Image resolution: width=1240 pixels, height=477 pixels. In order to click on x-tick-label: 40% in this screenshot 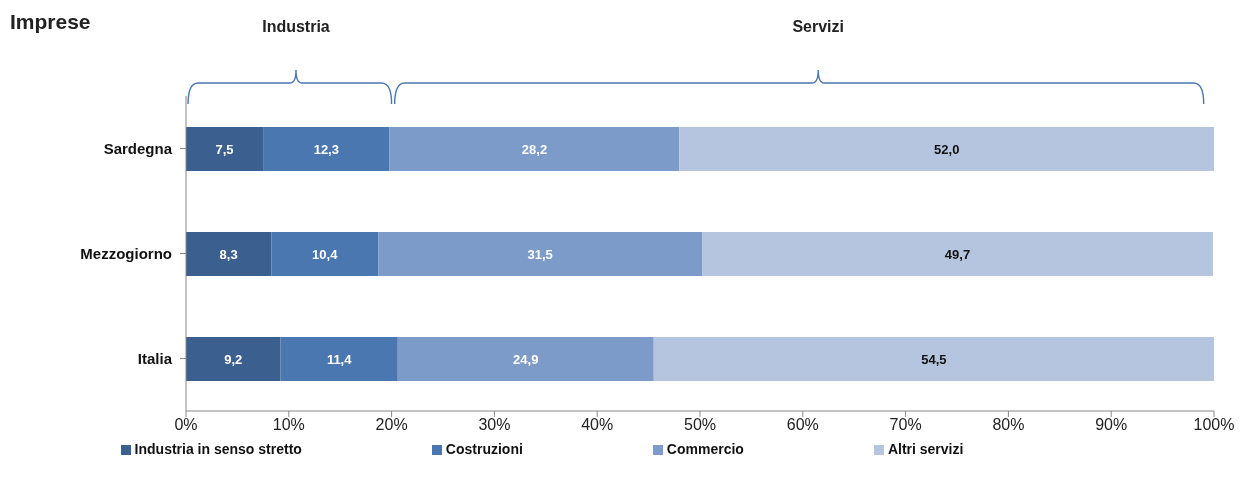, I will do `click(597, 425)`.